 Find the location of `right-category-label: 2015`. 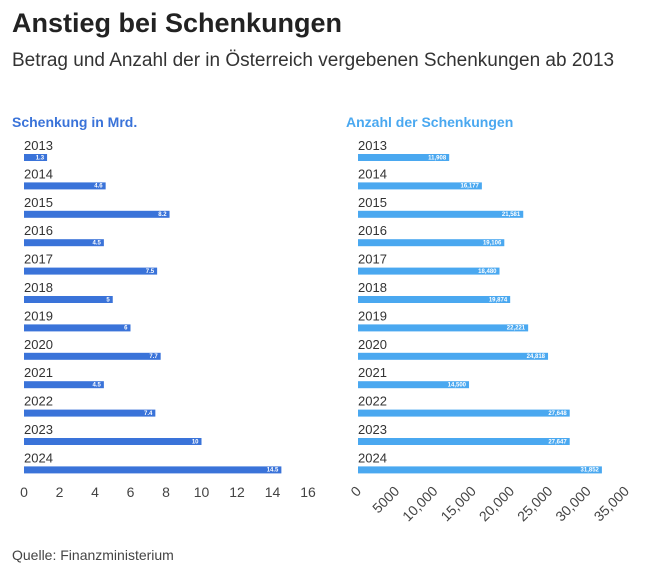

right-category-label: 2015 is located at coordinates (372, 202).